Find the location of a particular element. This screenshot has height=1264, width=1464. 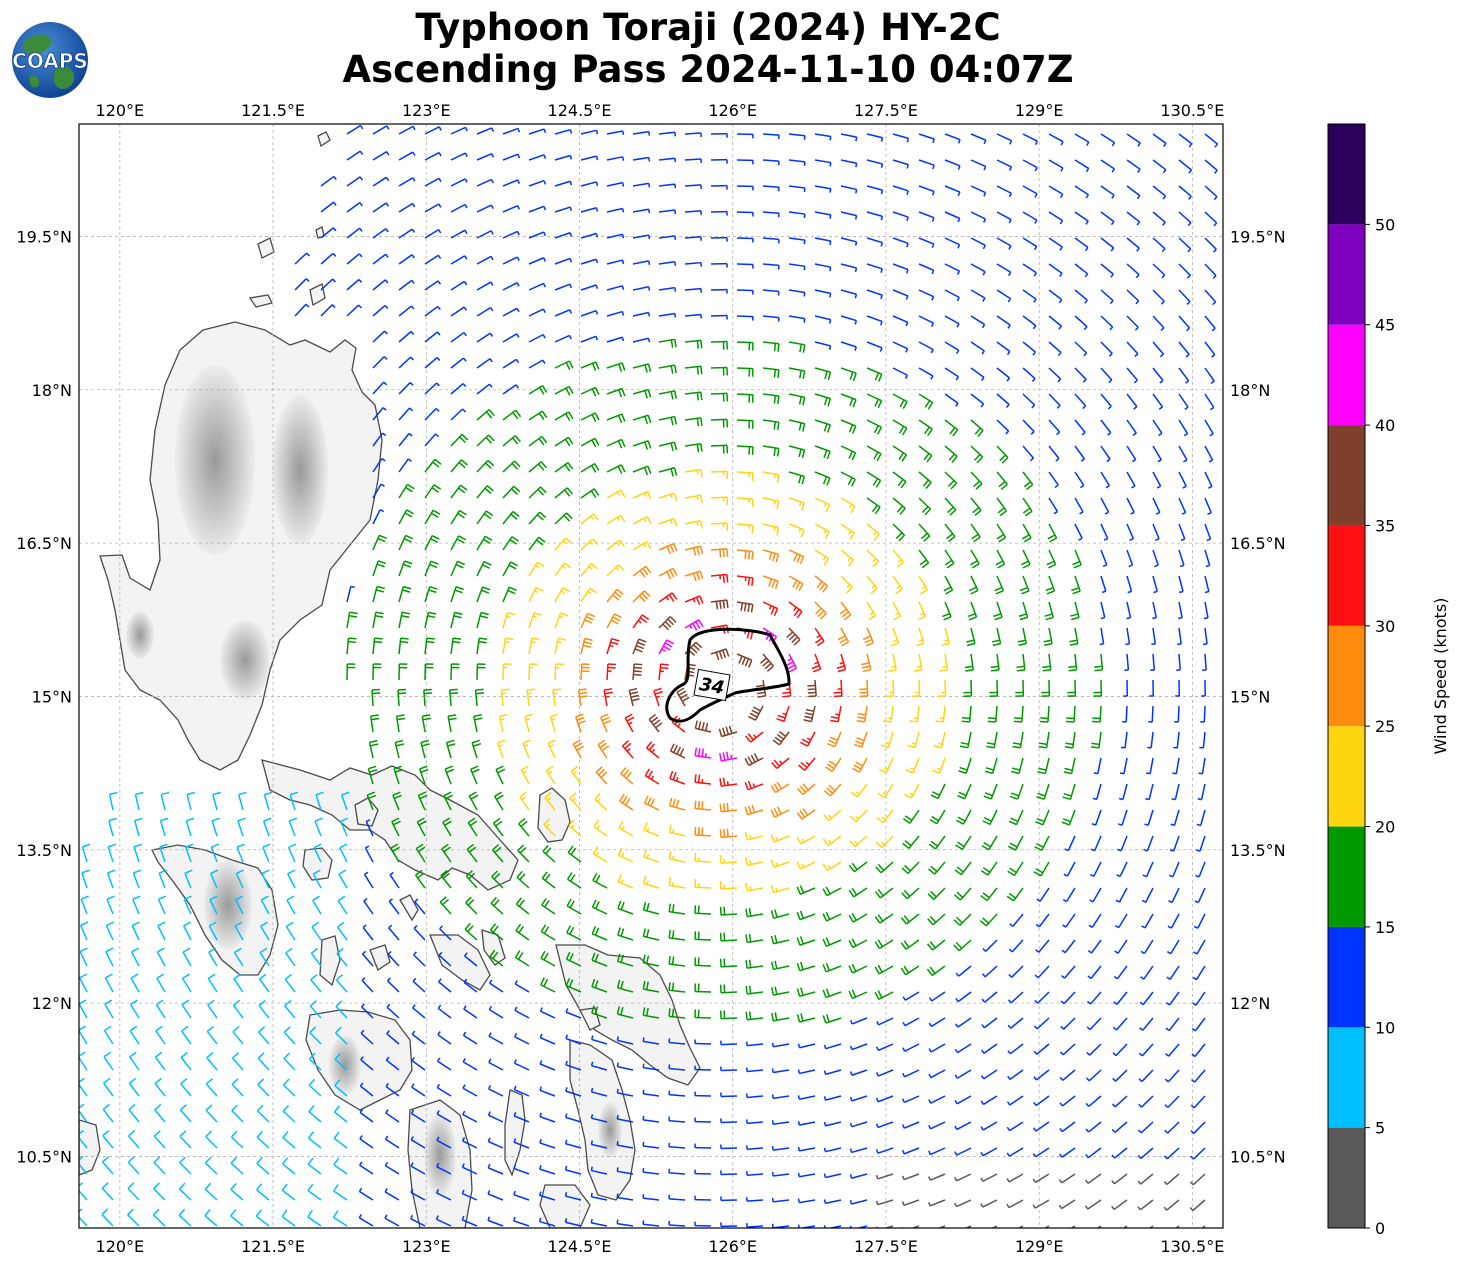

lat-tick-label-right: 18°N is located at coordinates (1250, 390).